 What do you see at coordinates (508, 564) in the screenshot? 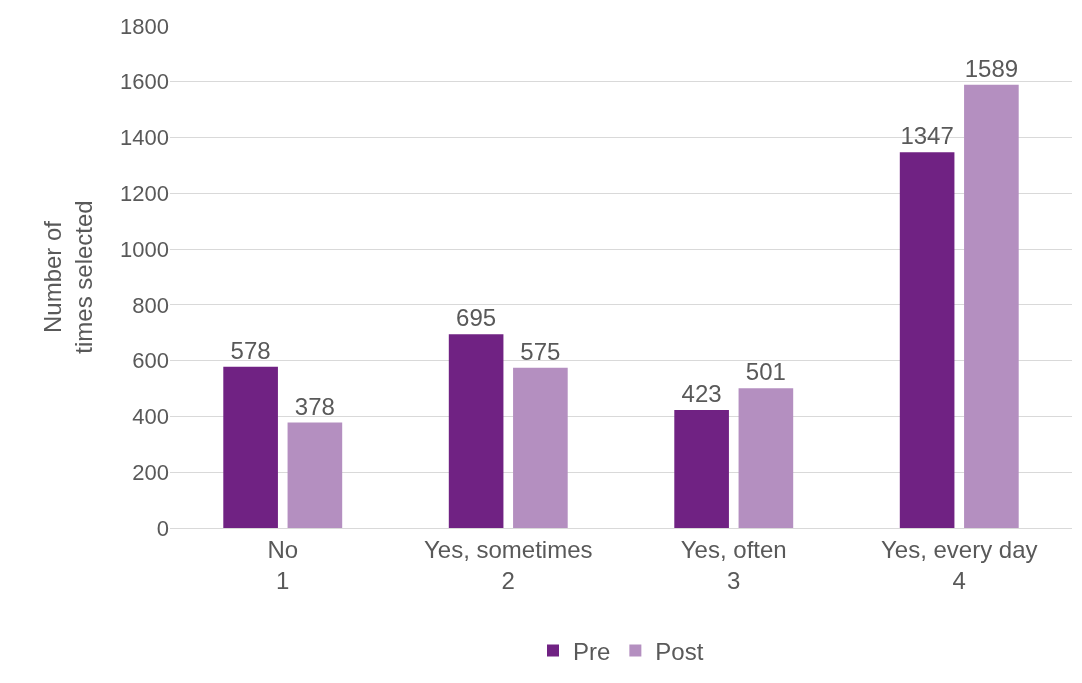
I see `x-tick-label: Yes, sometimes 2` at bounding box center [508, 564].